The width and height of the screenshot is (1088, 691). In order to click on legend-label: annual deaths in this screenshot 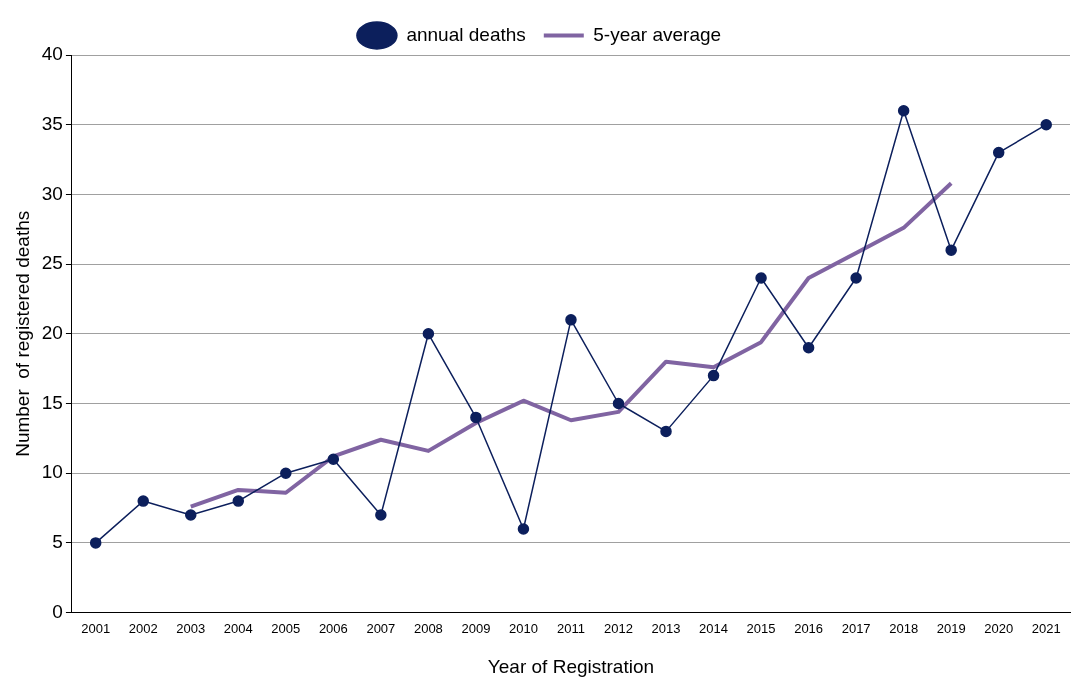, I will do `click(466, 34)`.